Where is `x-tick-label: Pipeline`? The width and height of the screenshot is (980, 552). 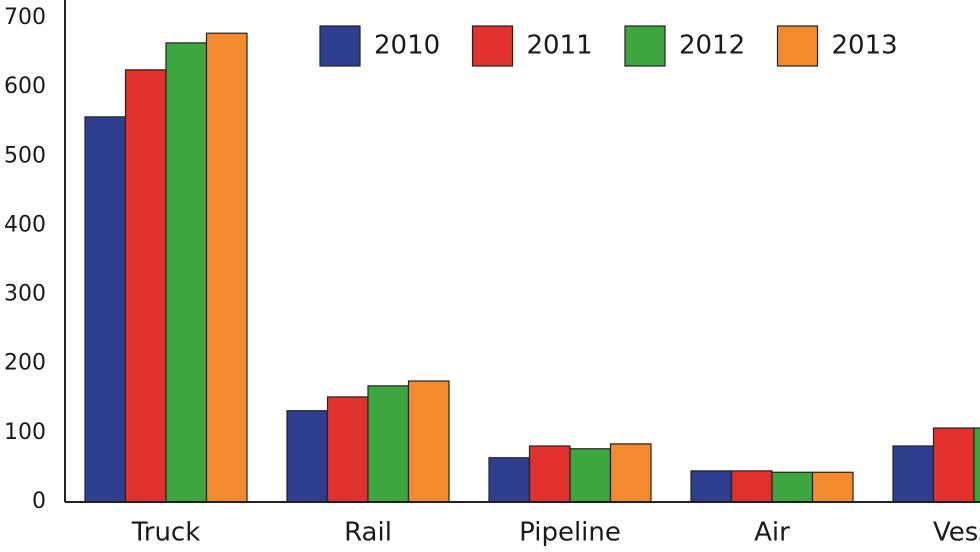 x-tick-label: Pipeline is located at coordinates (570, 533).